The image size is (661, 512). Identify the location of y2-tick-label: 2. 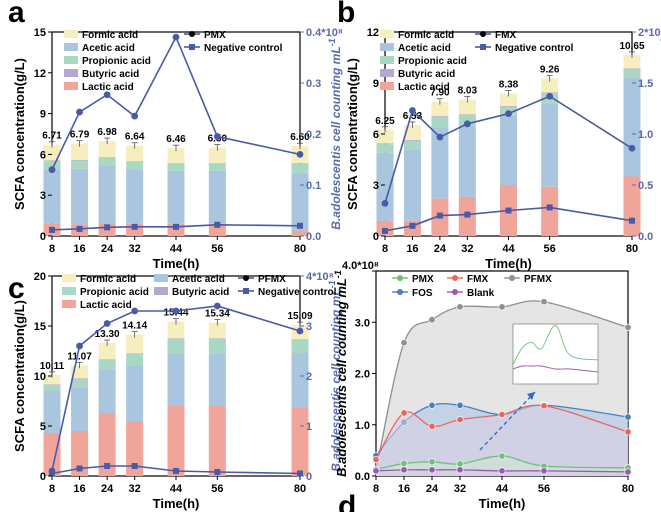
(309, 377).